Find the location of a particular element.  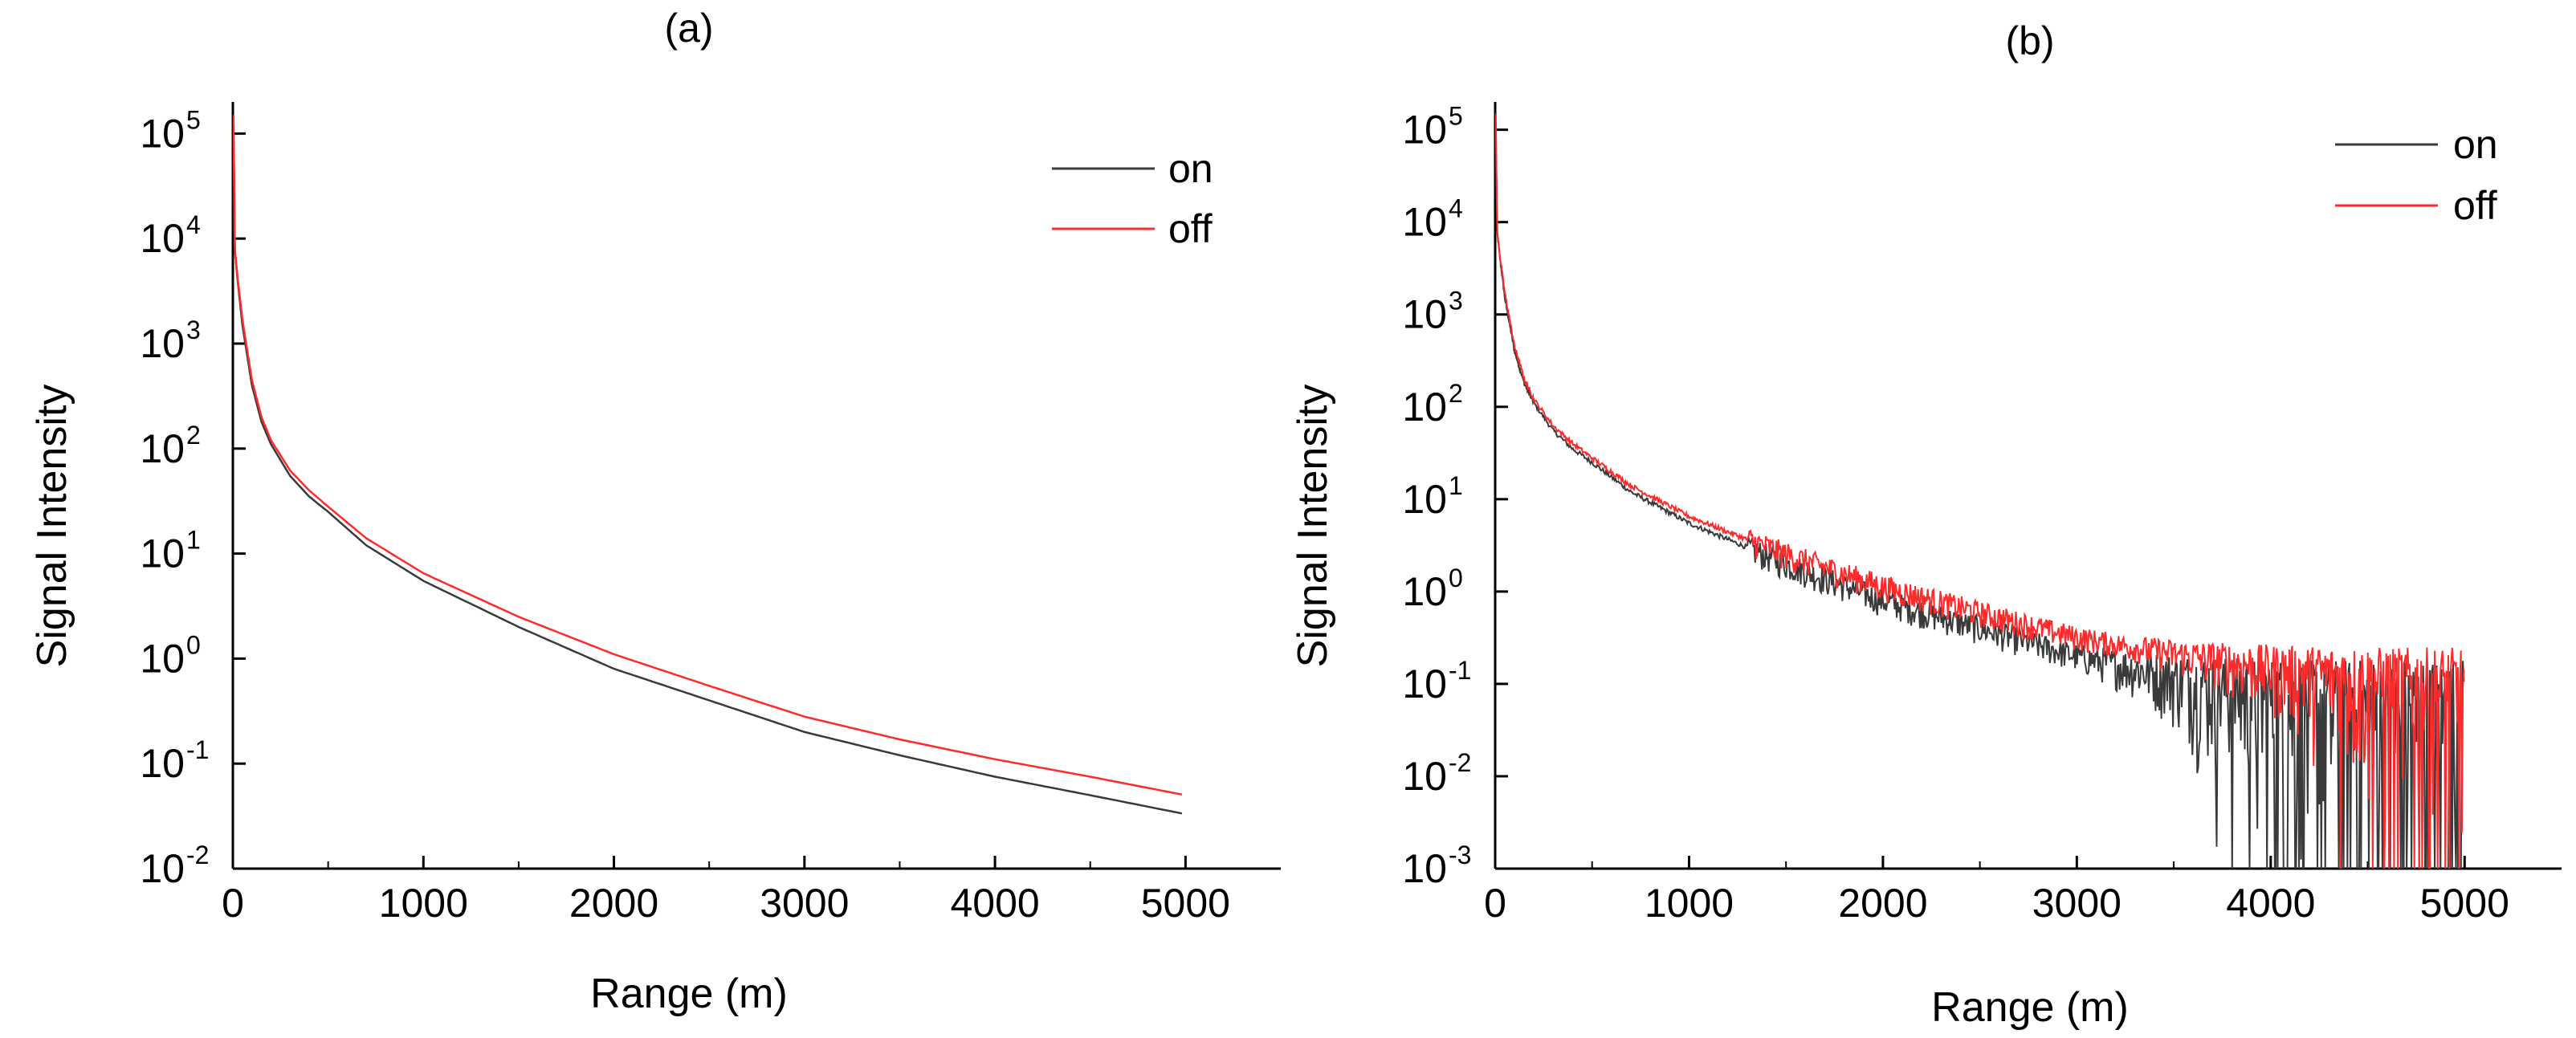

panel-title: (b) is located at coordinates (2029, 40).